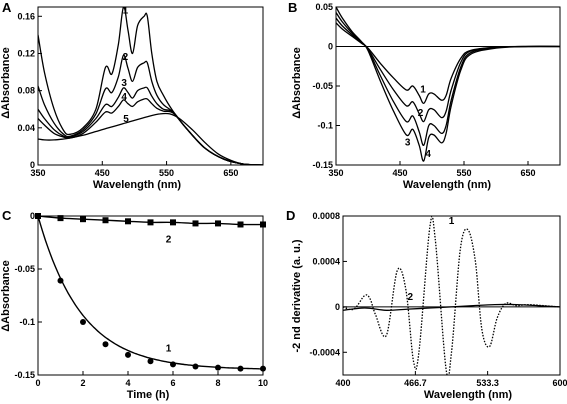 The height and width of the screenshot is (404, 567). What do you see at coordinates (26, 91) in the screenshot?
I see `panel-a-ytick-label: 0.08` at bounding box center [26, 91].